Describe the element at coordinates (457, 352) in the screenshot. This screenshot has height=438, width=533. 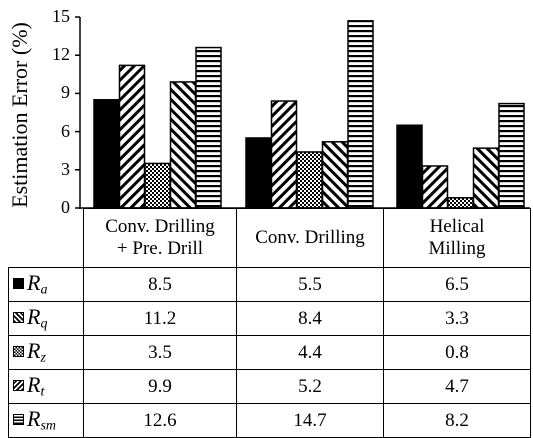
I see `value-cell-rz-2: 0.8` at that location.